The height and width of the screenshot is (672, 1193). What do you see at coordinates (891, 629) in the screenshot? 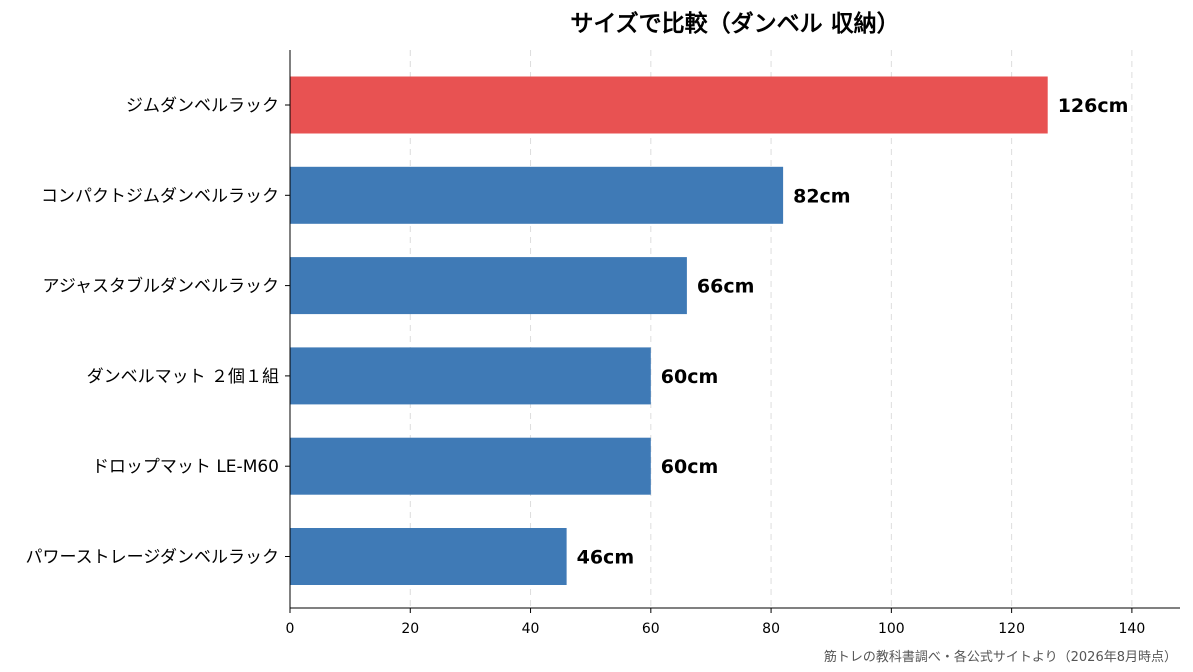
I see `x-tick-label: 100` at bounding box center [891, 629].